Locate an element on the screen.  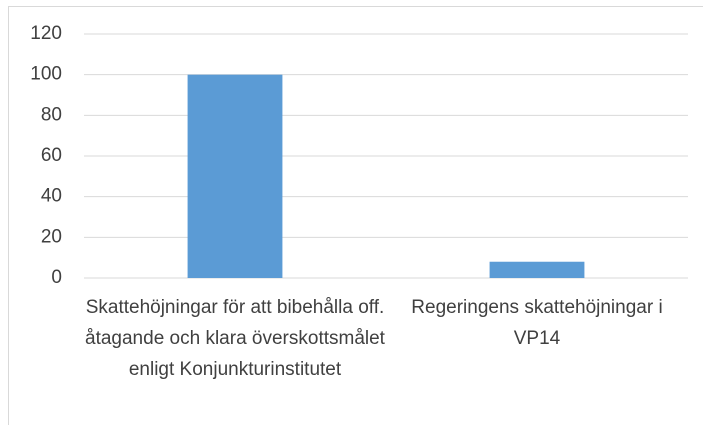
y-tick-label: 120 is located at coordinates (46, 33).